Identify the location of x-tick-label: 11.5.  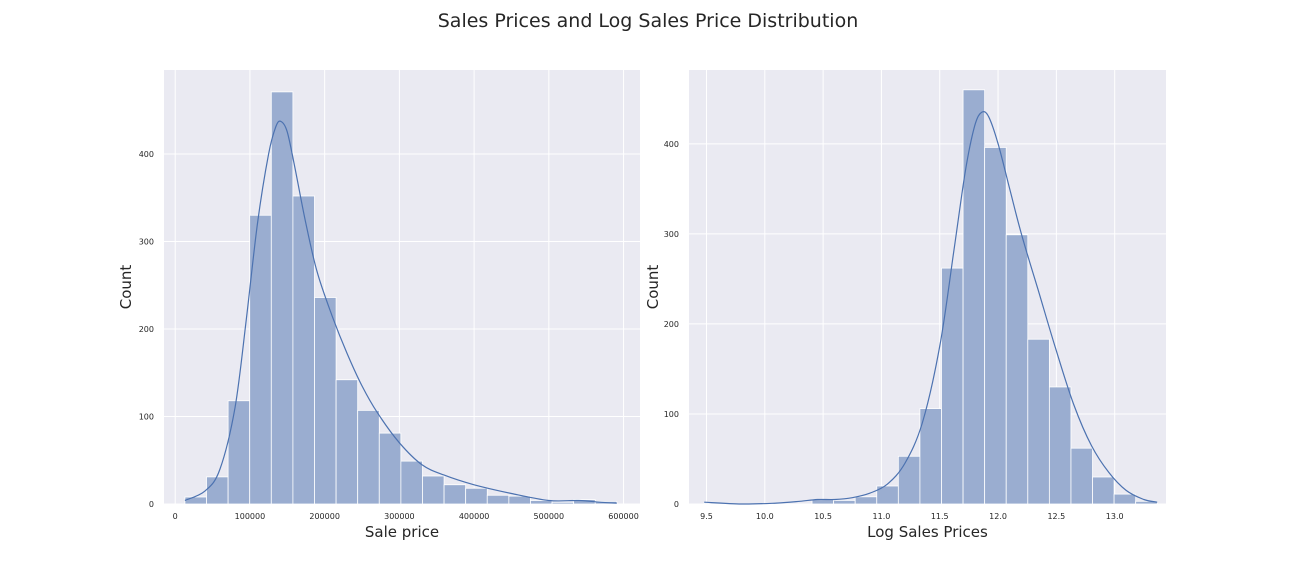
(940, 516).